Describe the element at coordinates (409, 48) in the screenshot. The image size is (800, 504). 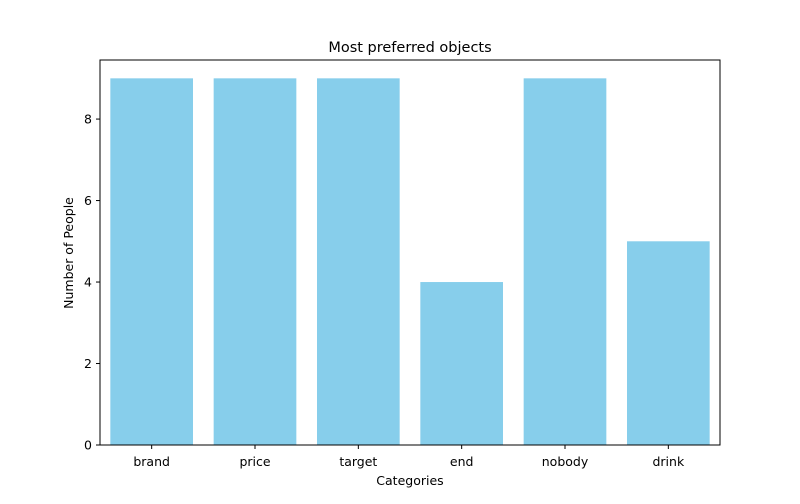
I see `chart-title: Most preferred objects` at that location.